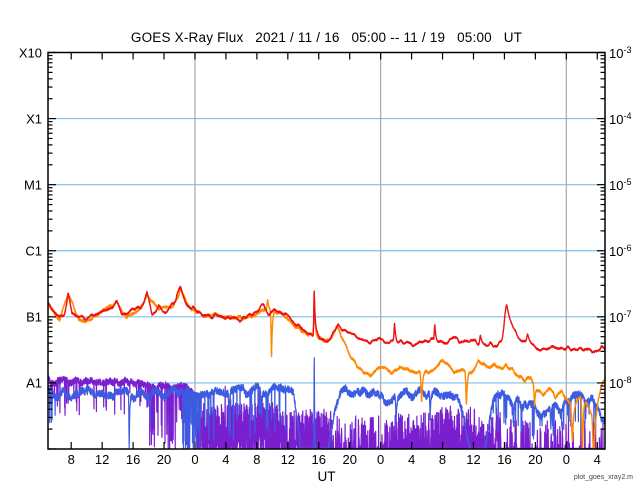 This screenshot has height=500, width=640. Describe the element at coordinates (34, 317) in the screenshot. I see `y-axis-label-b1: B1` at that location.